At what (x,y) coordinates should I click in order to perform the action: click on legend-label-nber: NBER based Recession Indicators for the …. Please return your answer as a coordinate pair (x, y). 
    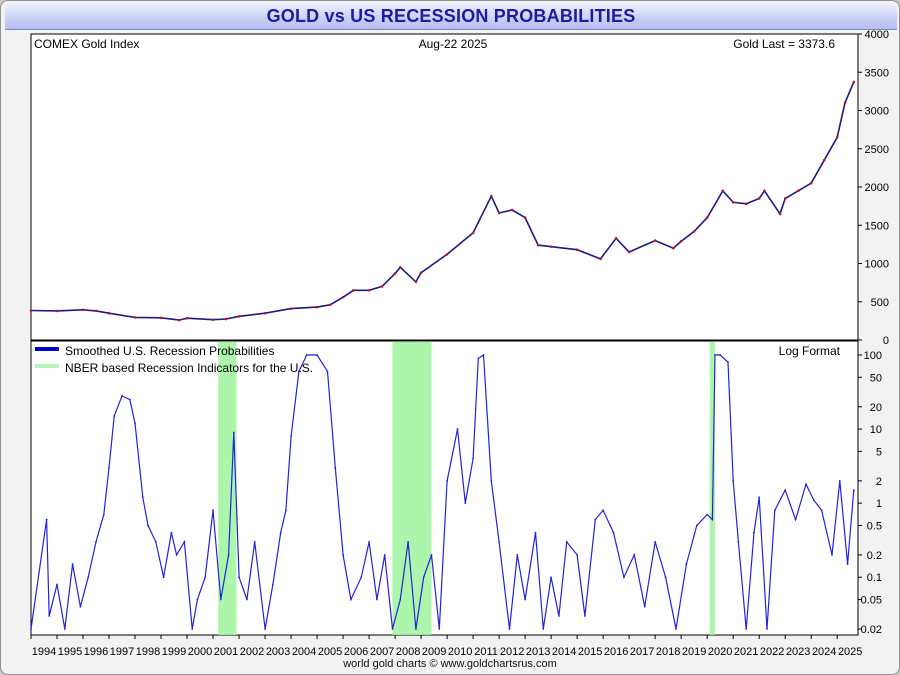
    Looking at the image, I should click on (189, 368).